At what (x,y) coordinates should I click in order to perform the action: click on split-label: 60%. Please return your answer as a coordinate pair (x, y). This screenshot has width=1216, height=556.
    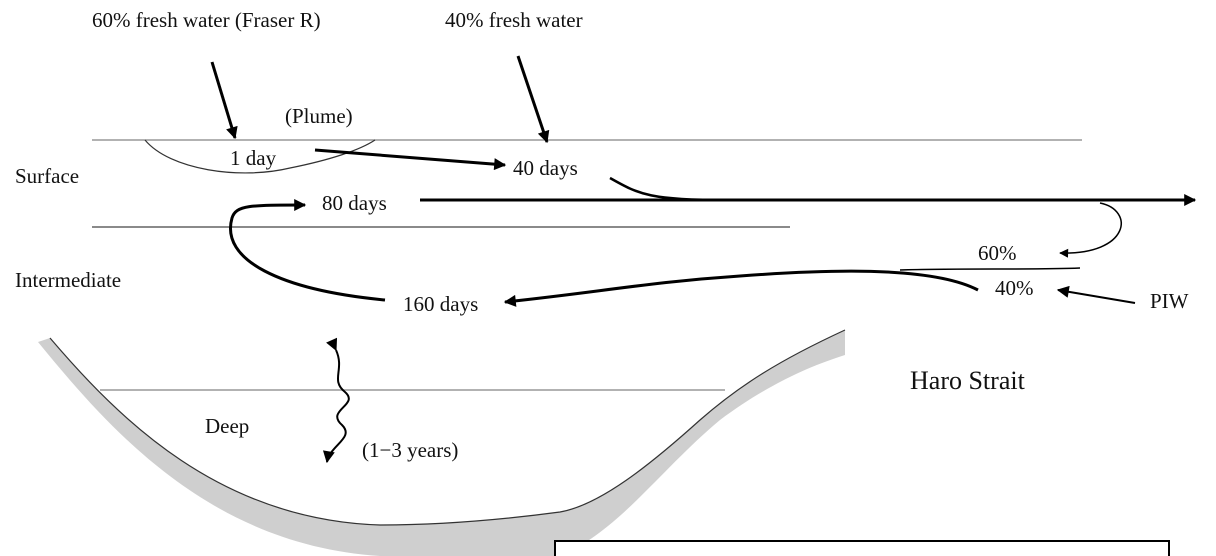
    Looking at the image, I should click on (997, 253).